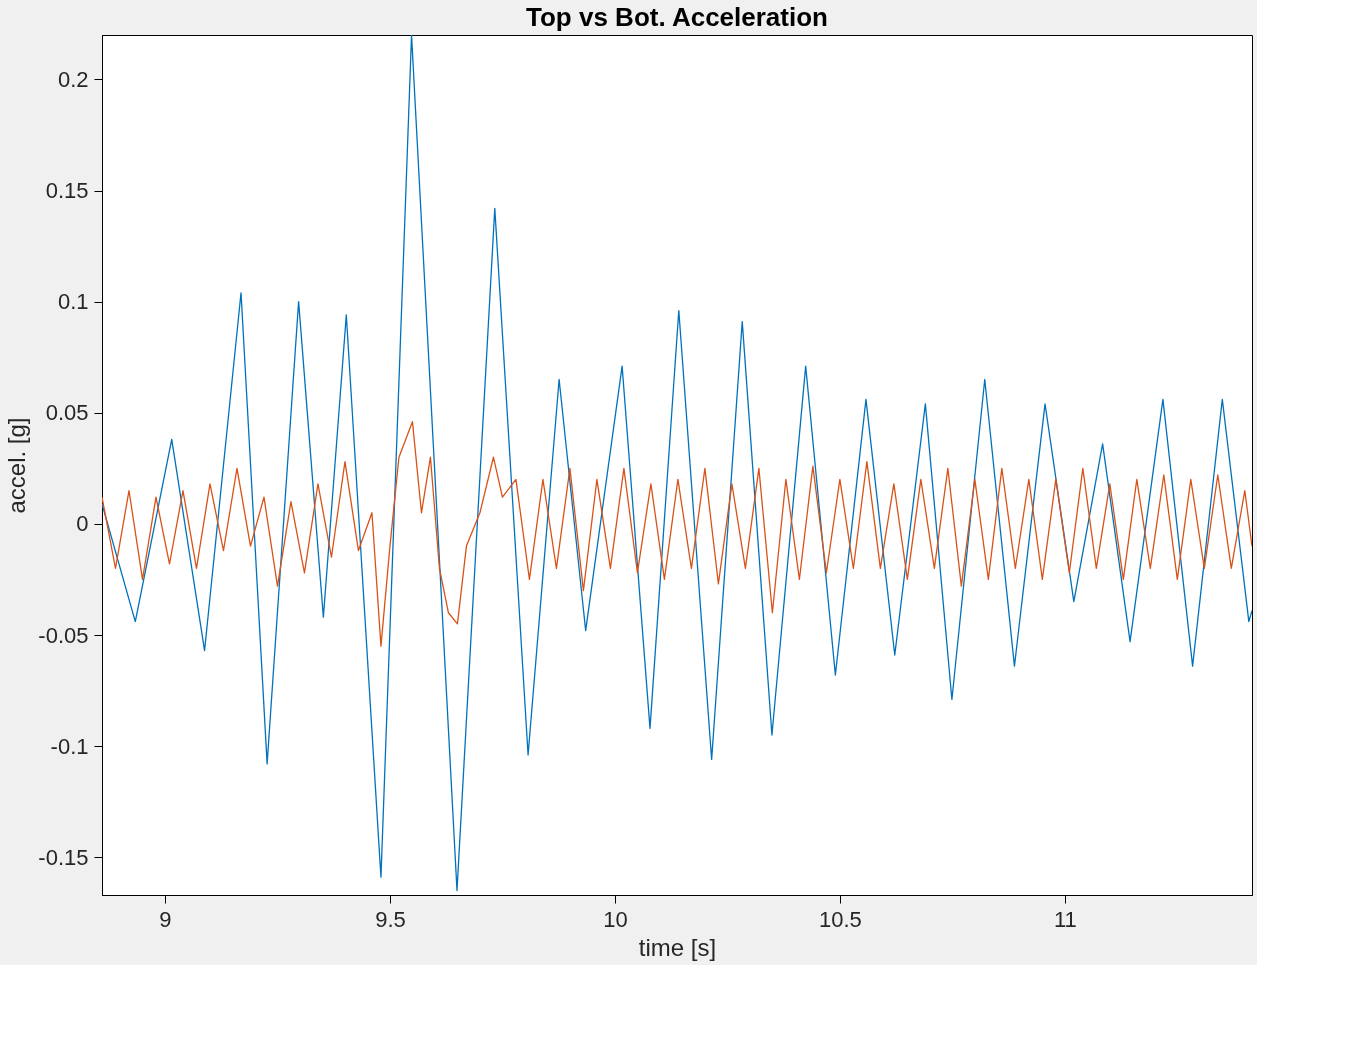 This screenshot has width=1355, height=1044. I want to click on x-tick-label: 9.5, so click(390, 919).